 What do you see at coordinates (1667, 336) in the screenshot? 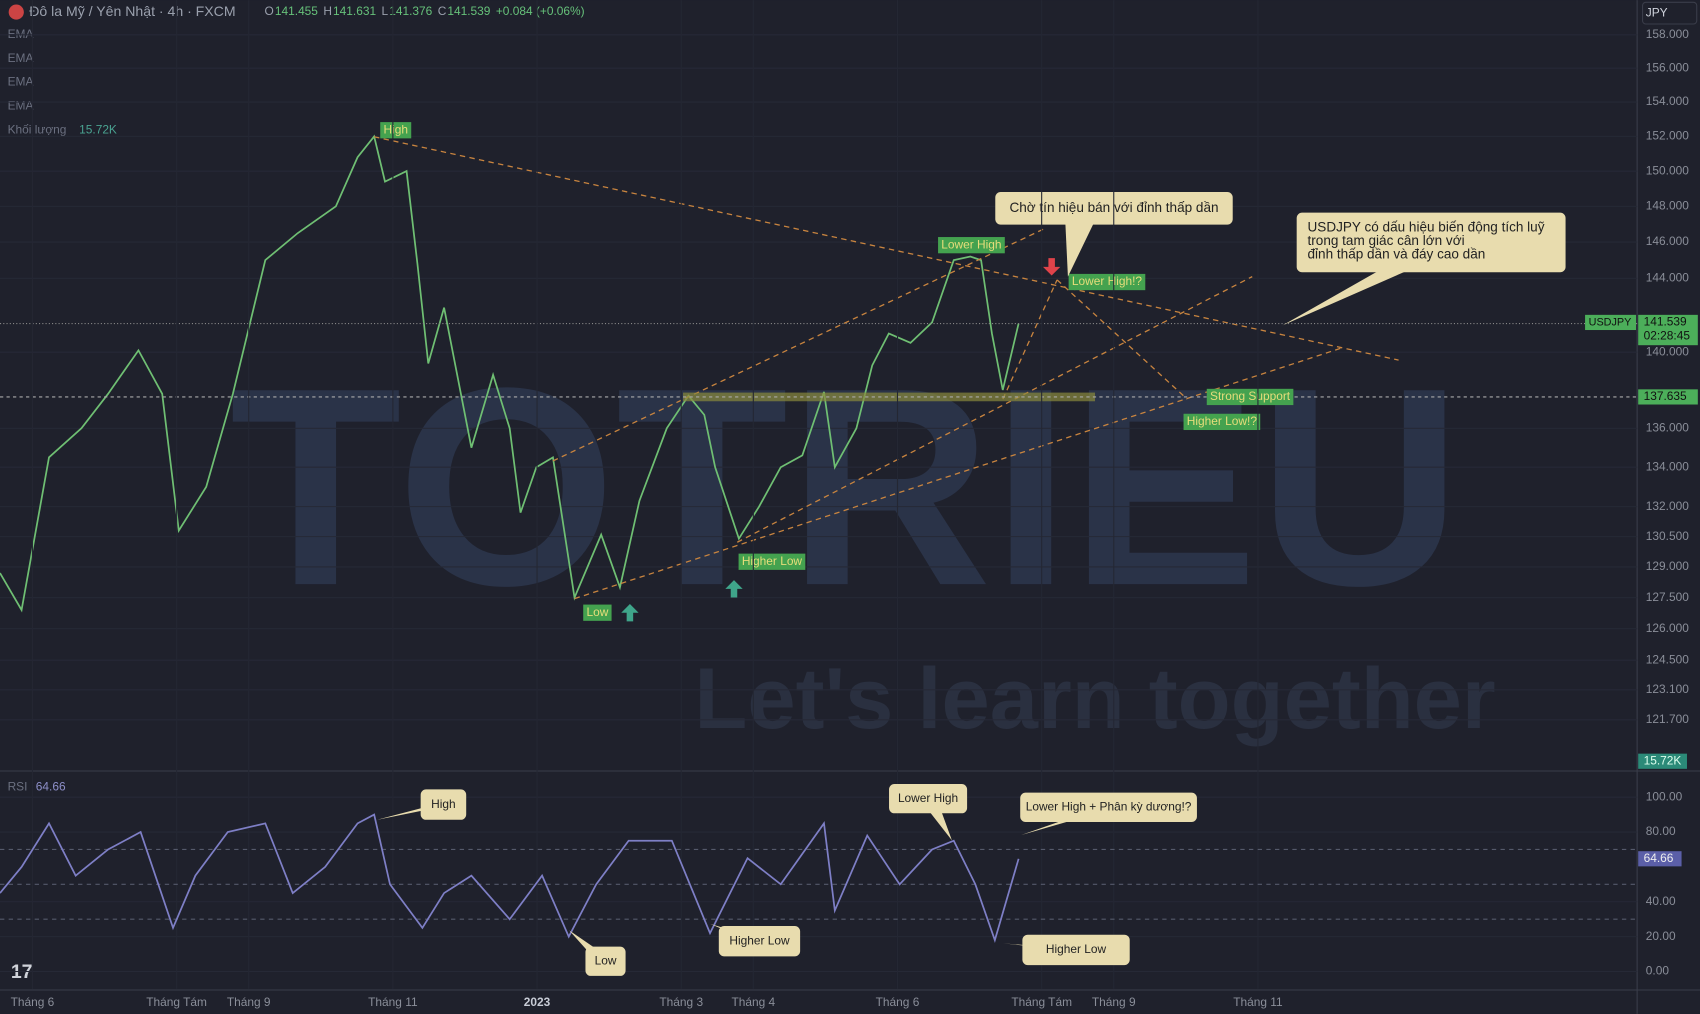
I see `countdown: 02:28:45` at bounding box center [1667, 336].